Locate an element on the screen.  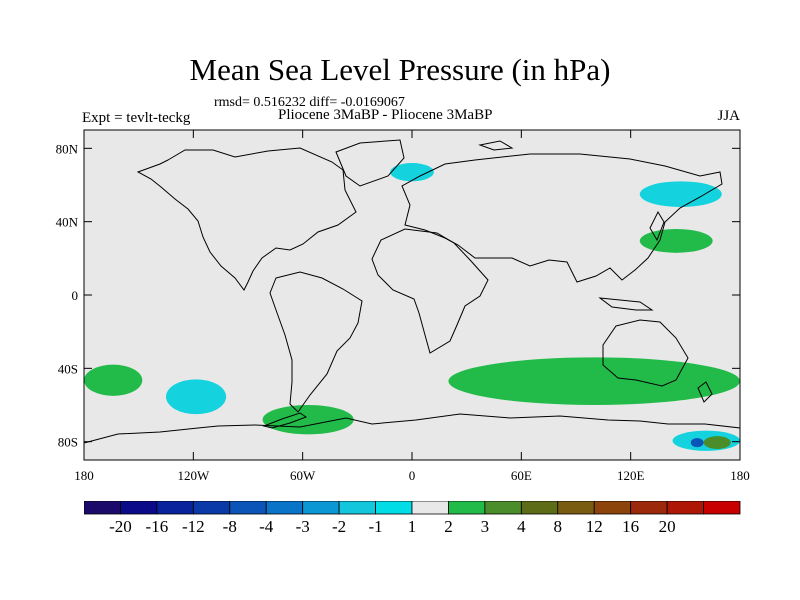
colorbar-label: -16 is located at coordinates (157, 526).